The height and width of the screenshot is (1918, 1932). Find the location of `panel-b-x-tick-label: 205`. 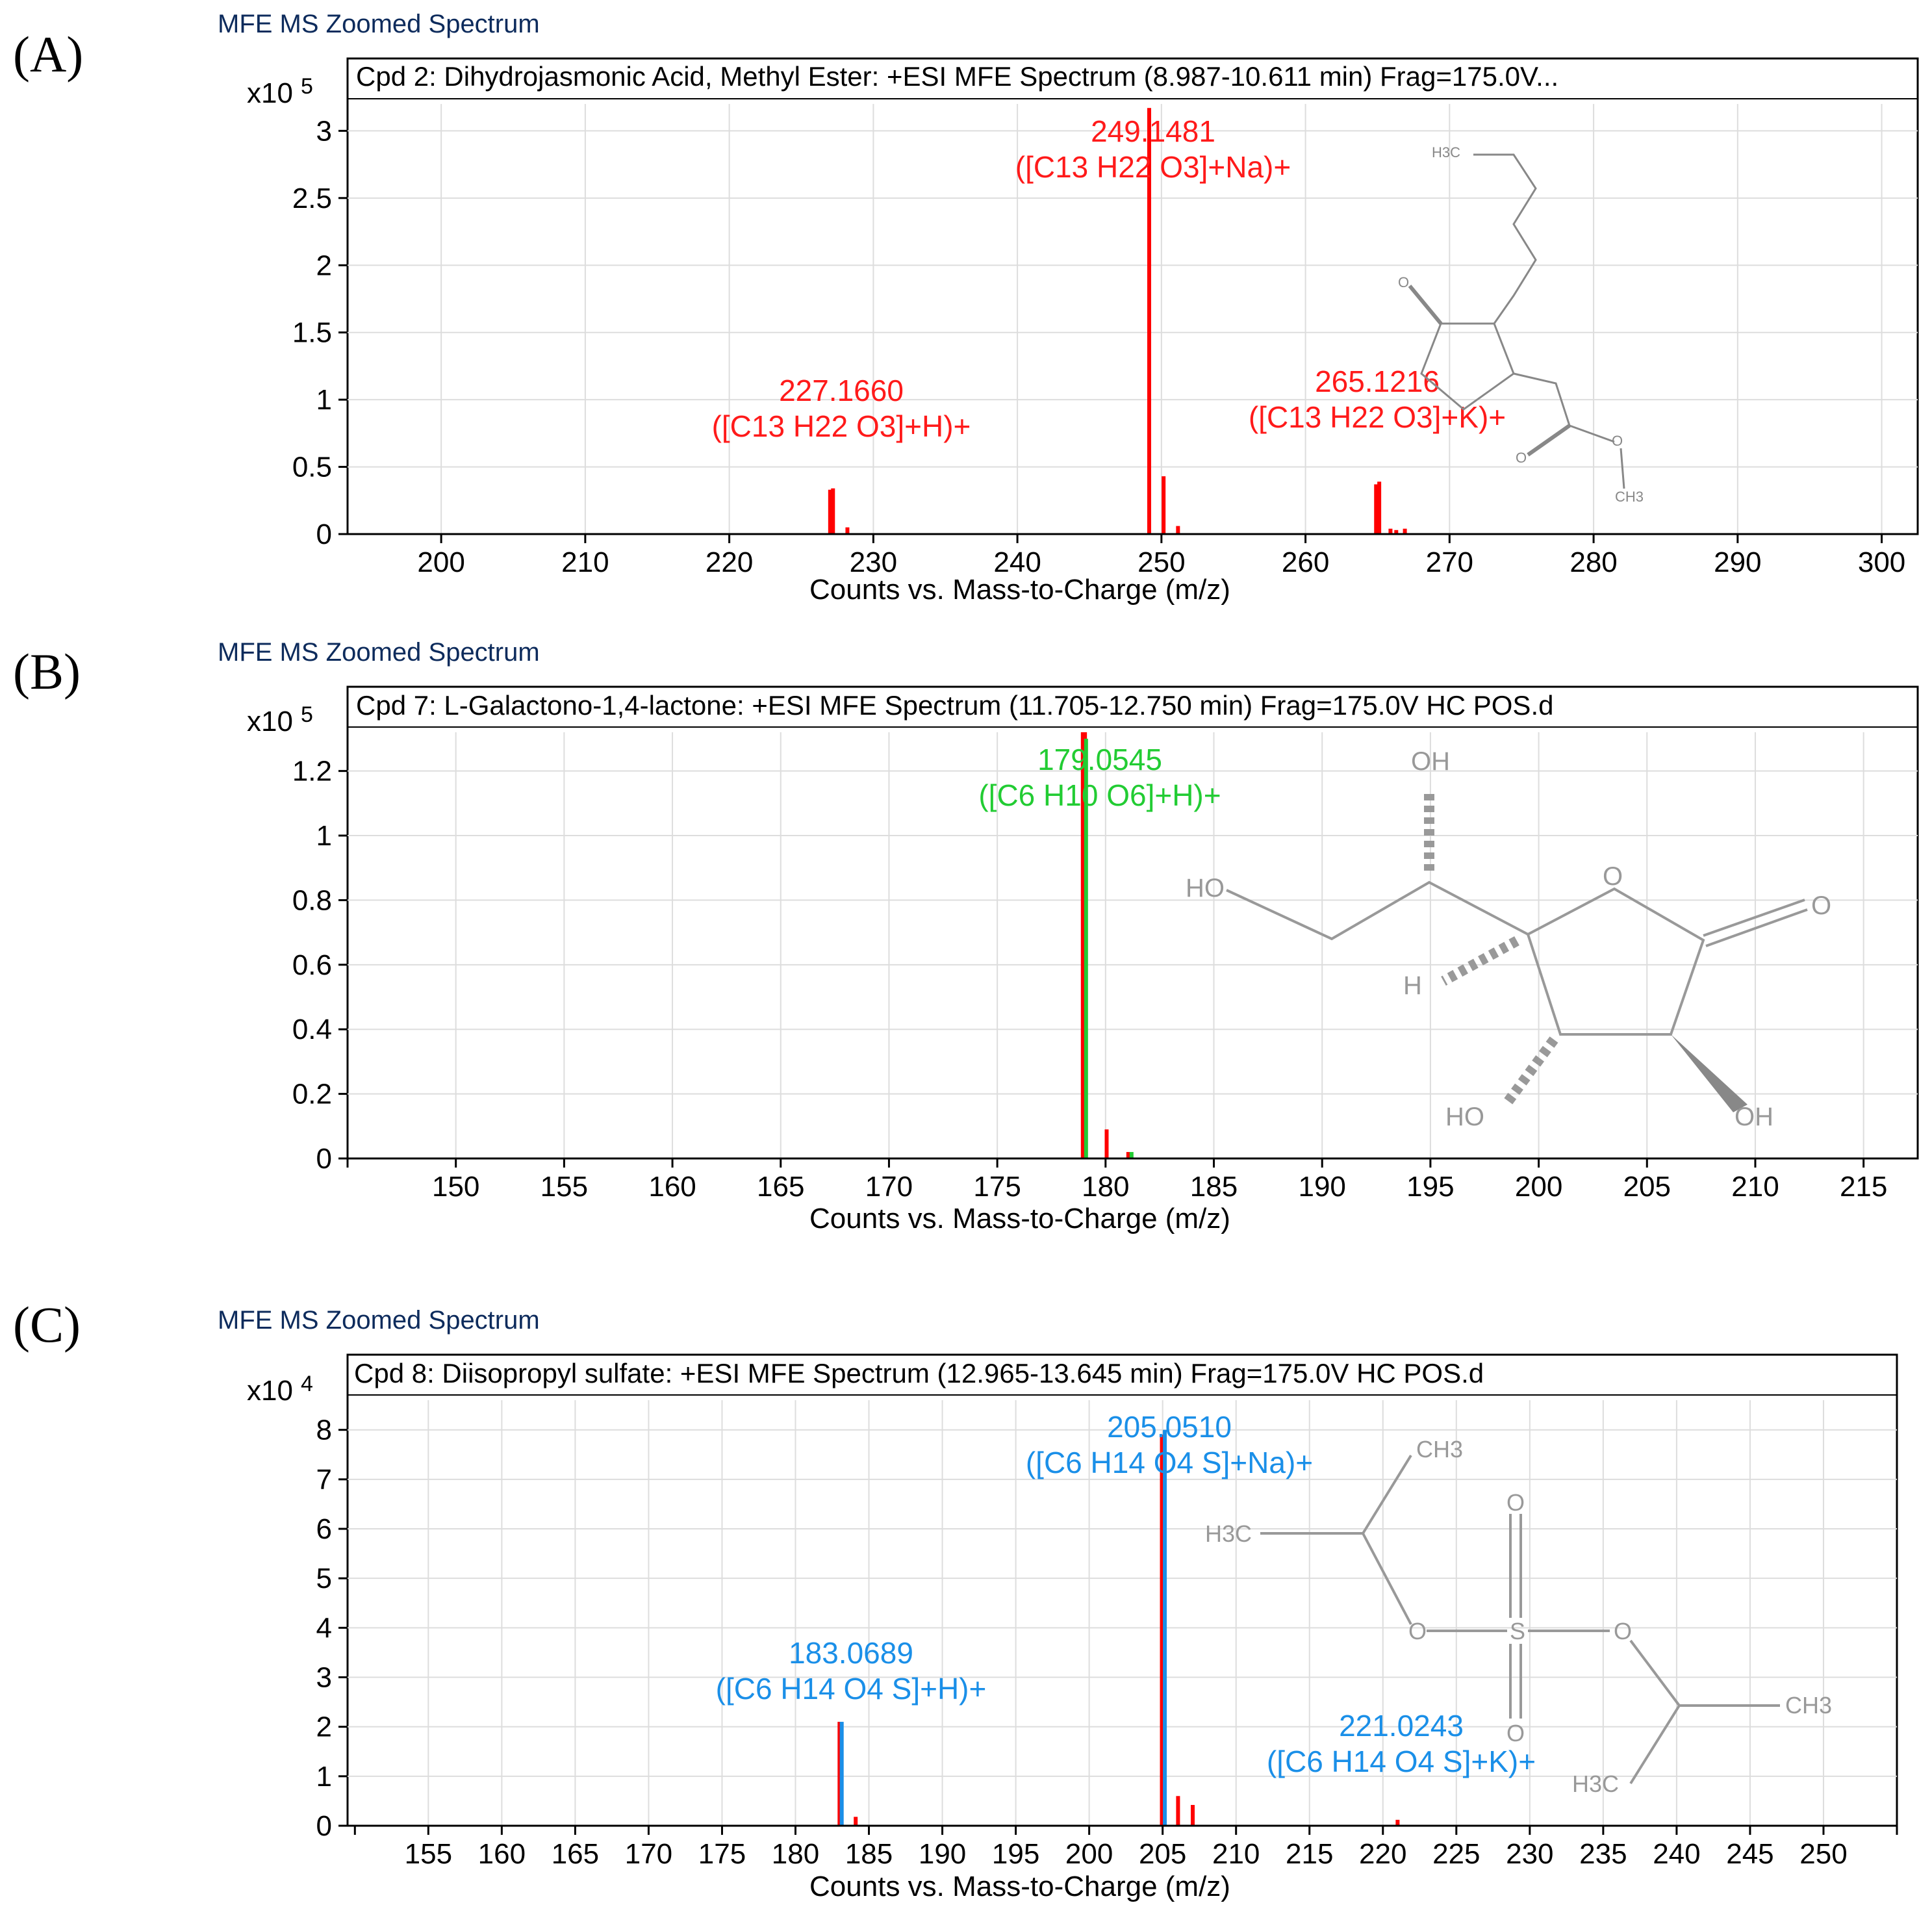

panel-b-x-tick-label: 205 is located at coordinates (1647, 1187).